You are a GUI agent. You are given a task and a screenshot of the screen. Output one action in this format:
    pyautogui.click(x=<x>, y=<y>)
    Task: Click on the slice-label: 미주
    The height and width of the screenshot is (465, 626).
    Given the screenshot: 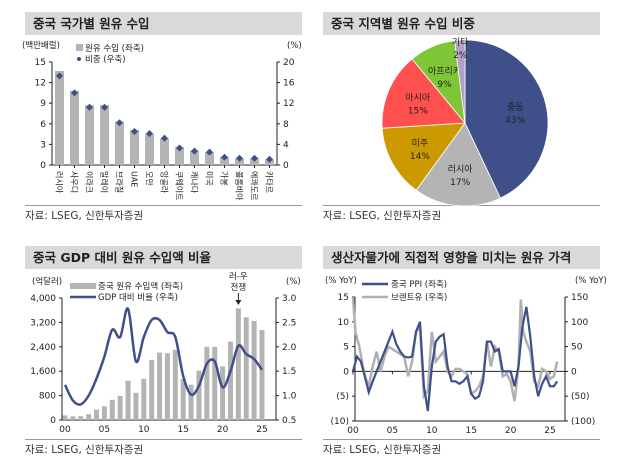 What is the action you would take?
    pyautogui.click(x=420, y=143)
    